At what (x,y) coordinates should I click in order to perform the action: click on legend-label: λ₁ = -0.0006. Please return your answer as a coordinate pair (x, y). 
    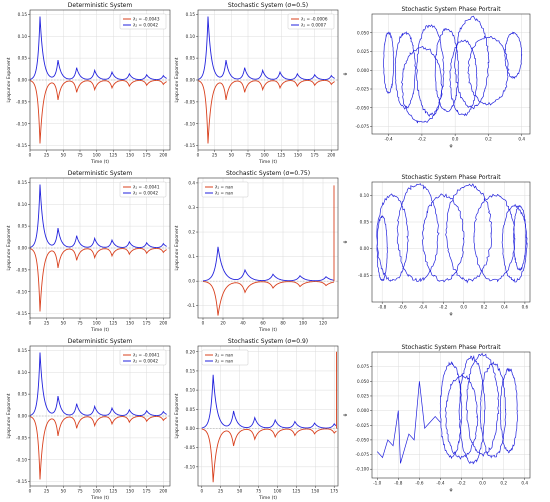
    Looking at the image, I should click on (314, 19).